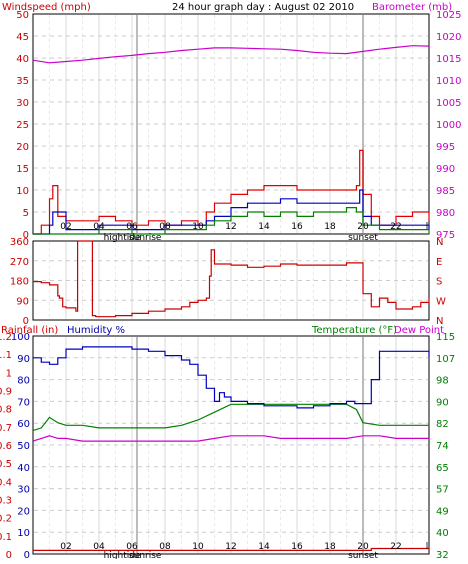 This screenshot has width=468, height=564. What do you see at coordinates (19, 282) in the screenshot?
I see `direction-y-tick-label: 180` at bounding box center [19, 282].